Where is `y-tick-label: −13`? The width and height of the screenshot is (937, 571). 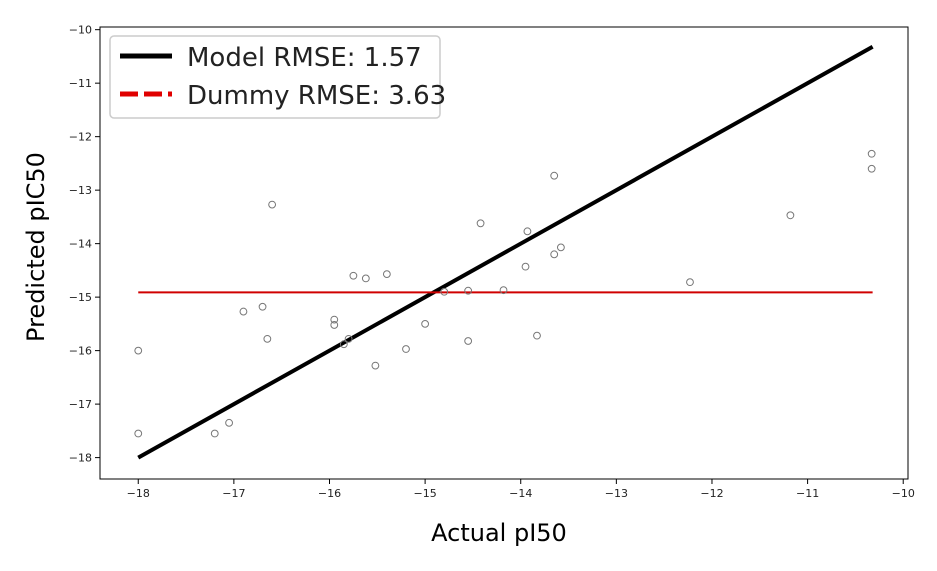
y-tick-label: −13 is located at coordinates (80, 190).